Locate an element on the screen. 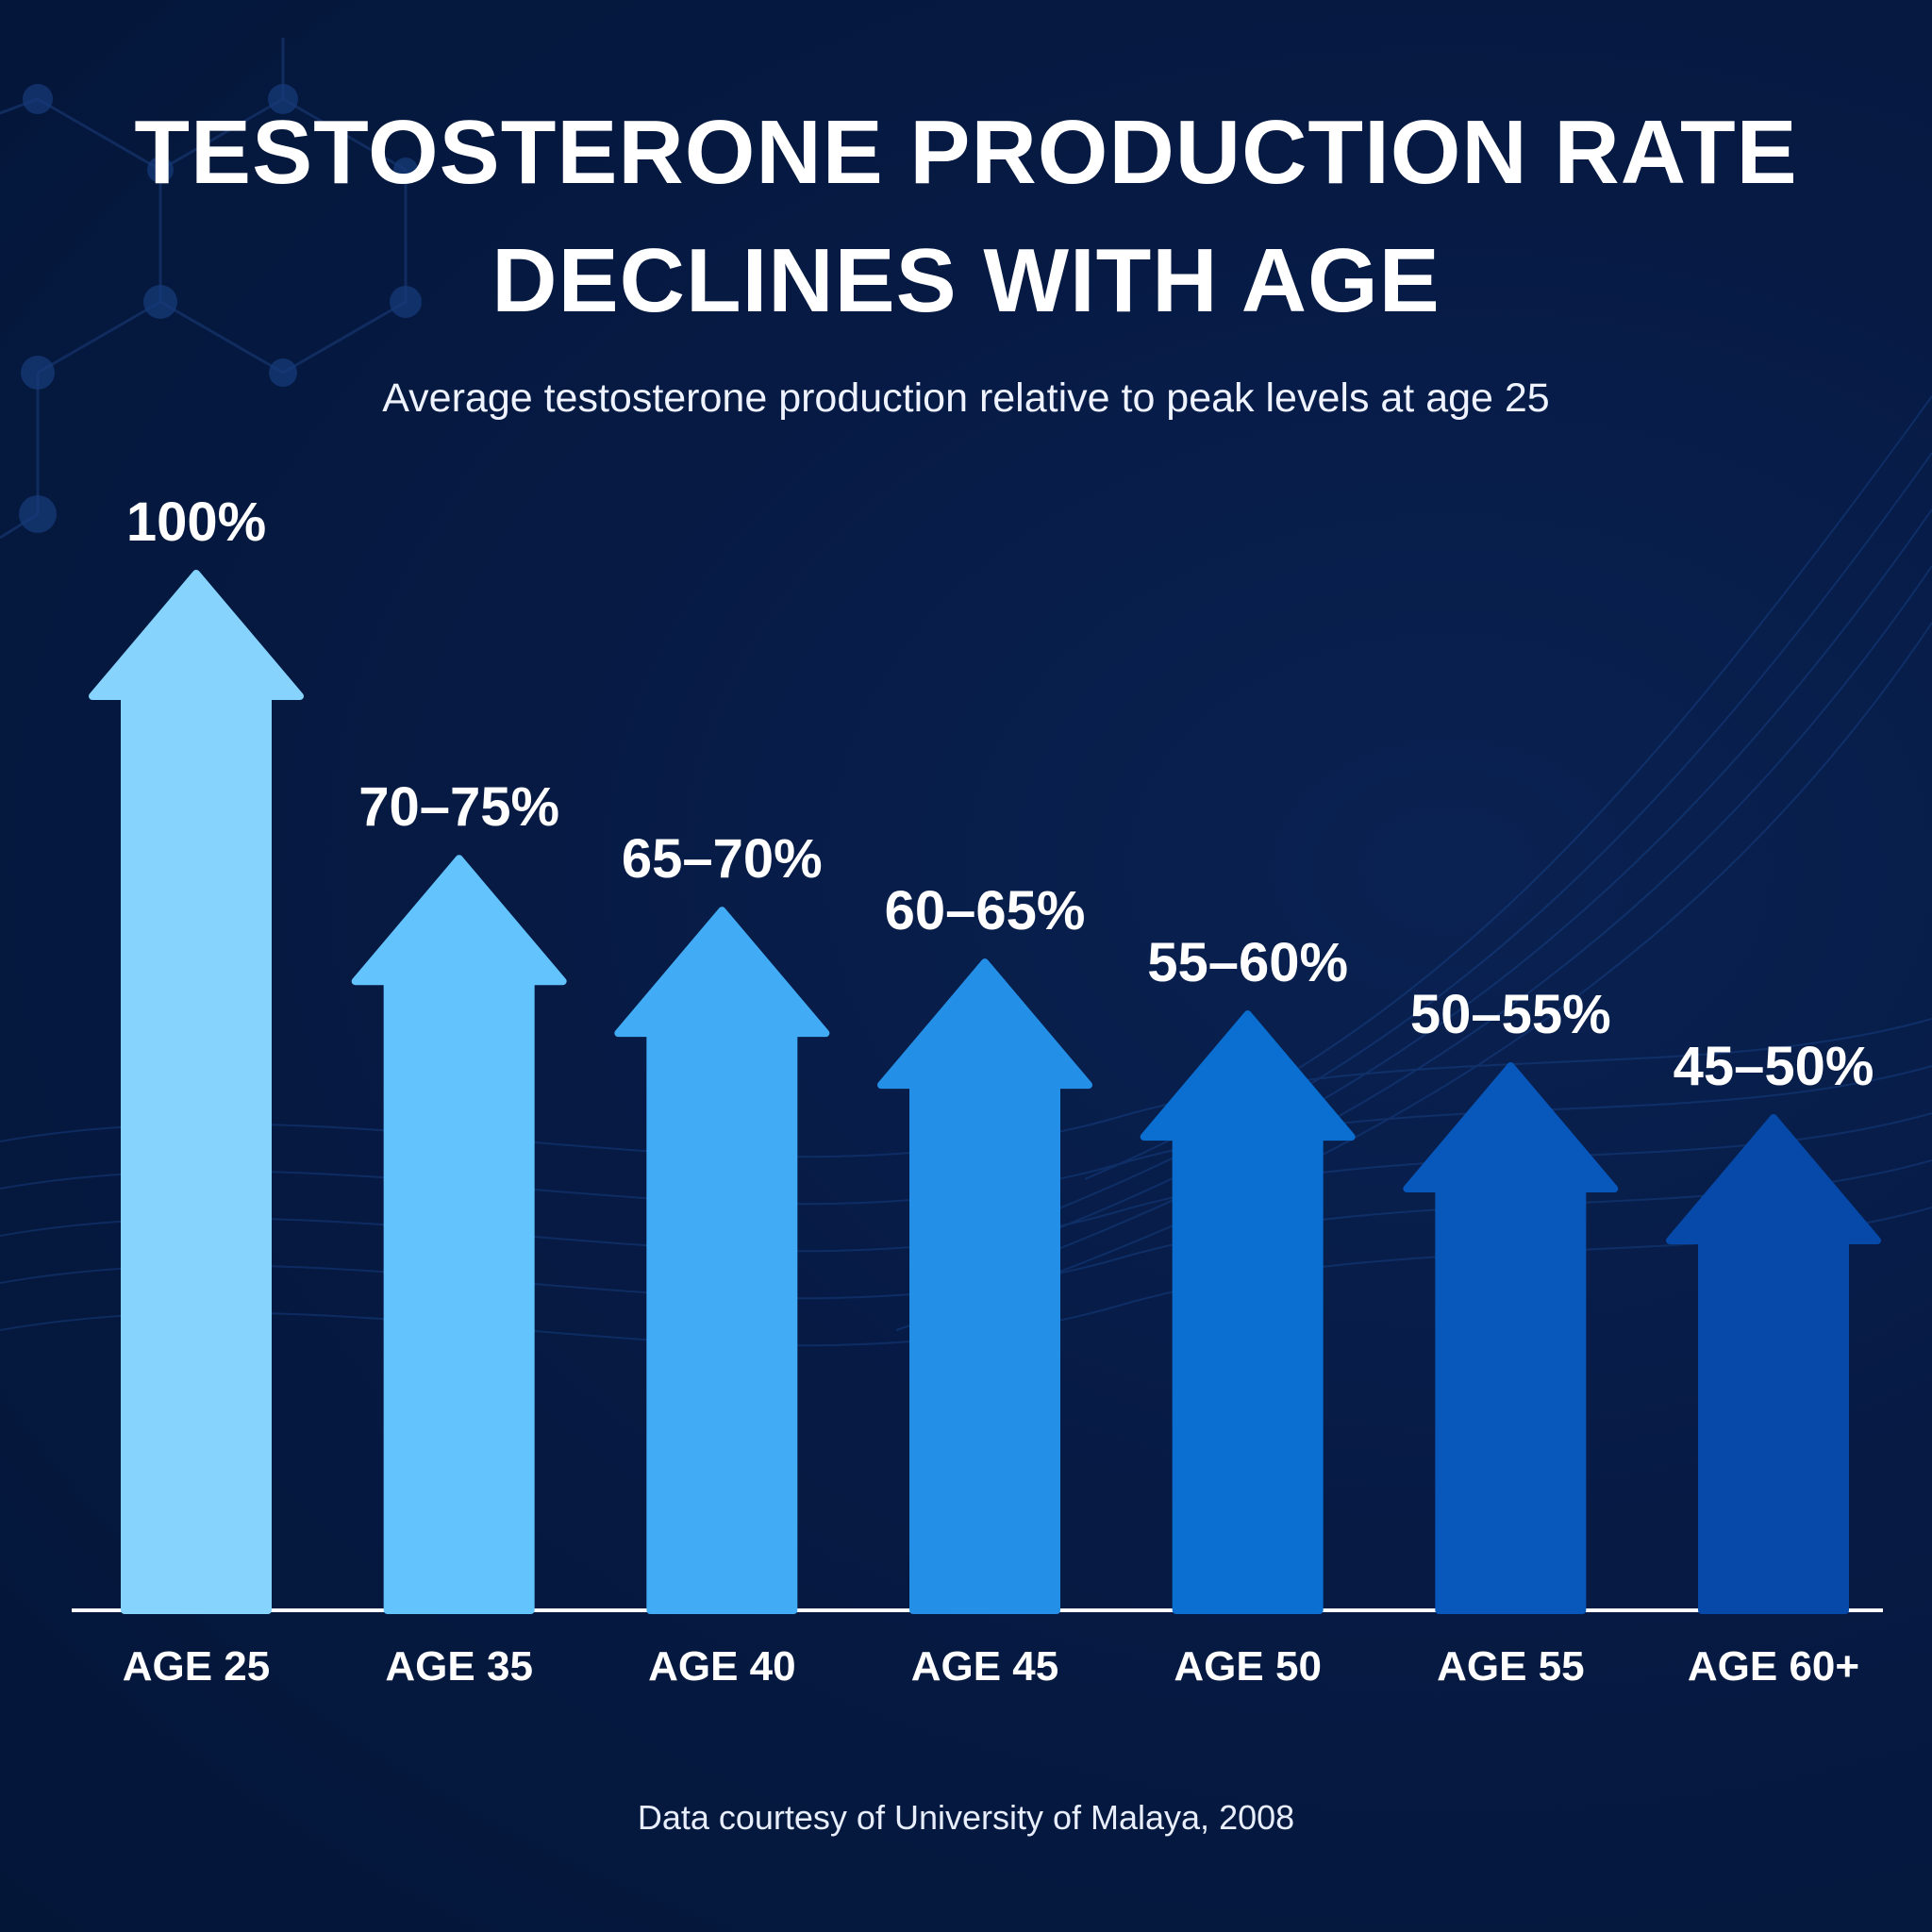 This screenshot has height=1932, width=1932. molecule-nodes is located at coordinates (220, 309).